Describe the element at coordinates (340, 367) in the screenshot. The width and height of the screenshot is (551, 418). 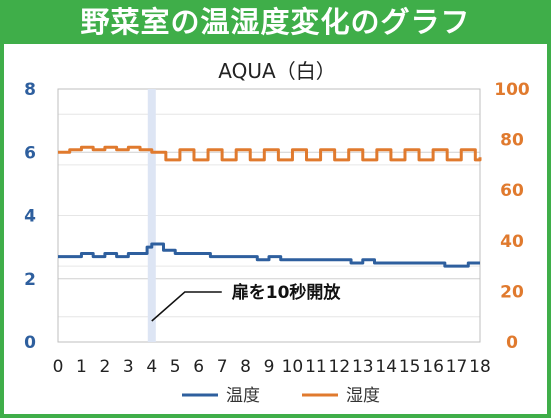
I see `tick-label-x: 12` at that location.